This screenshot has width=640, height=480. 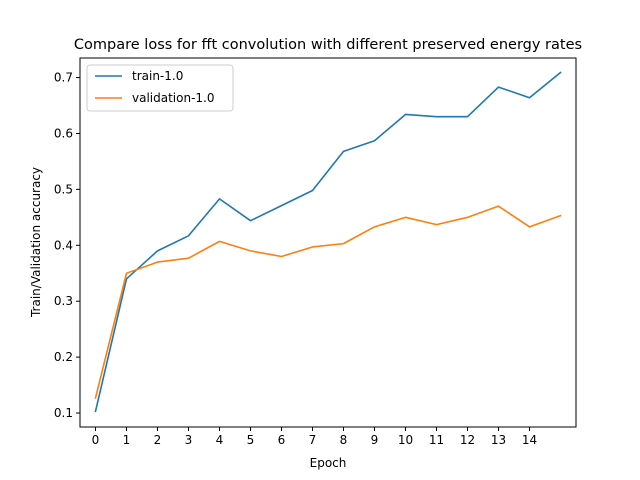 What do you see at coordinates (63, 133) in the screenshot?
I see `y-tick-label: 0.6` at bounding box center [63, 133].